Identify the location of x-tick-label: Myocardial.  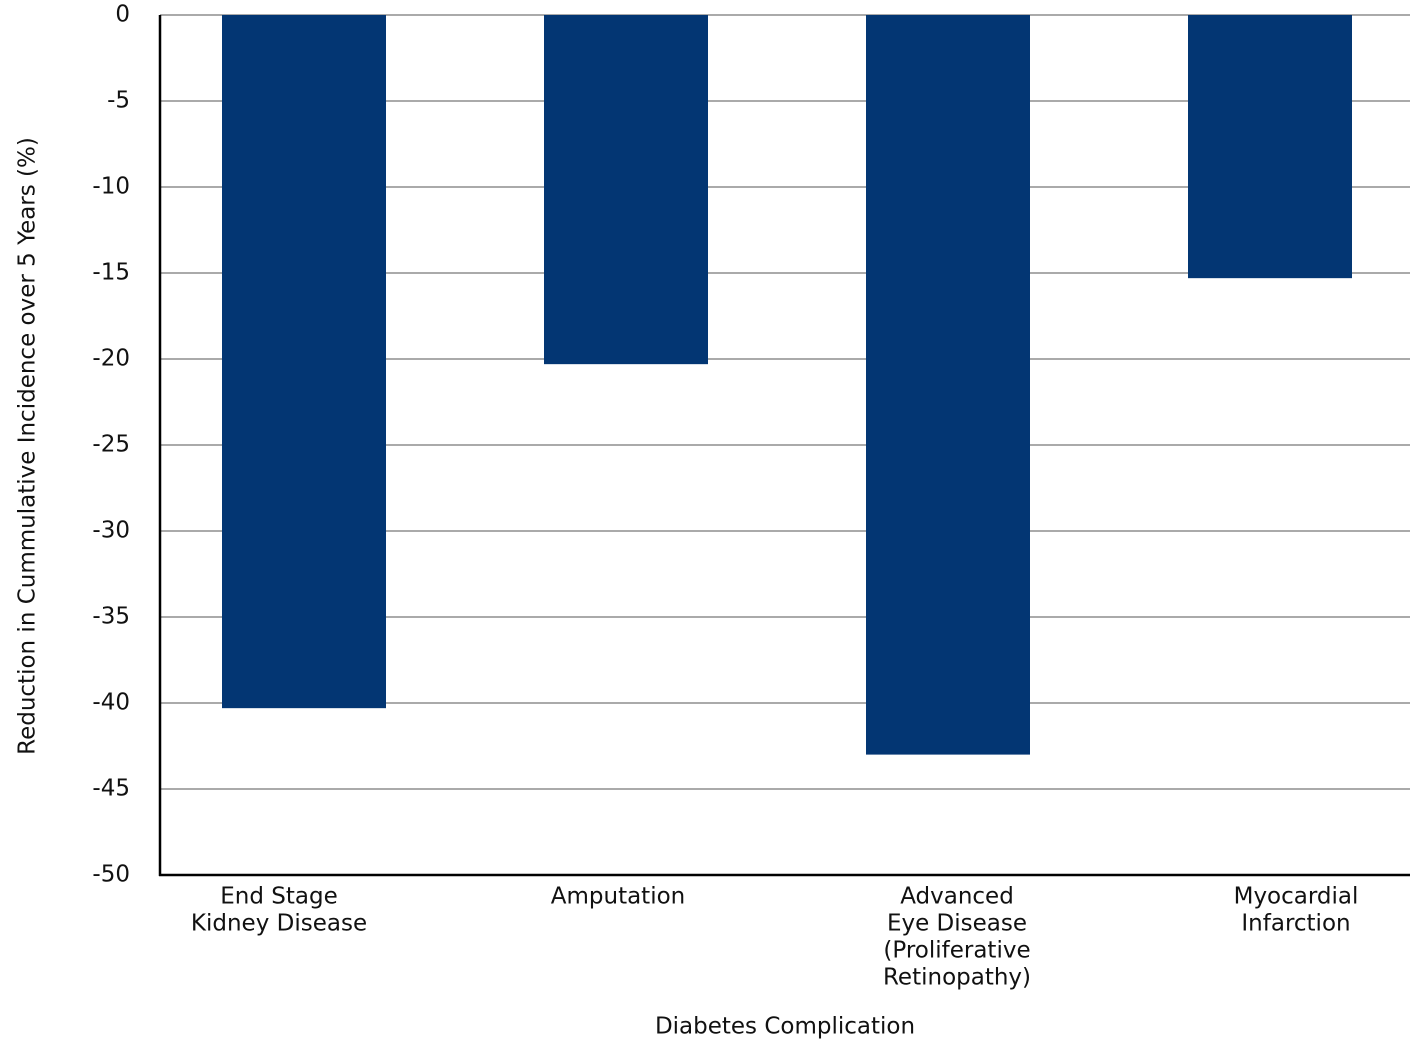
(1296, 897).